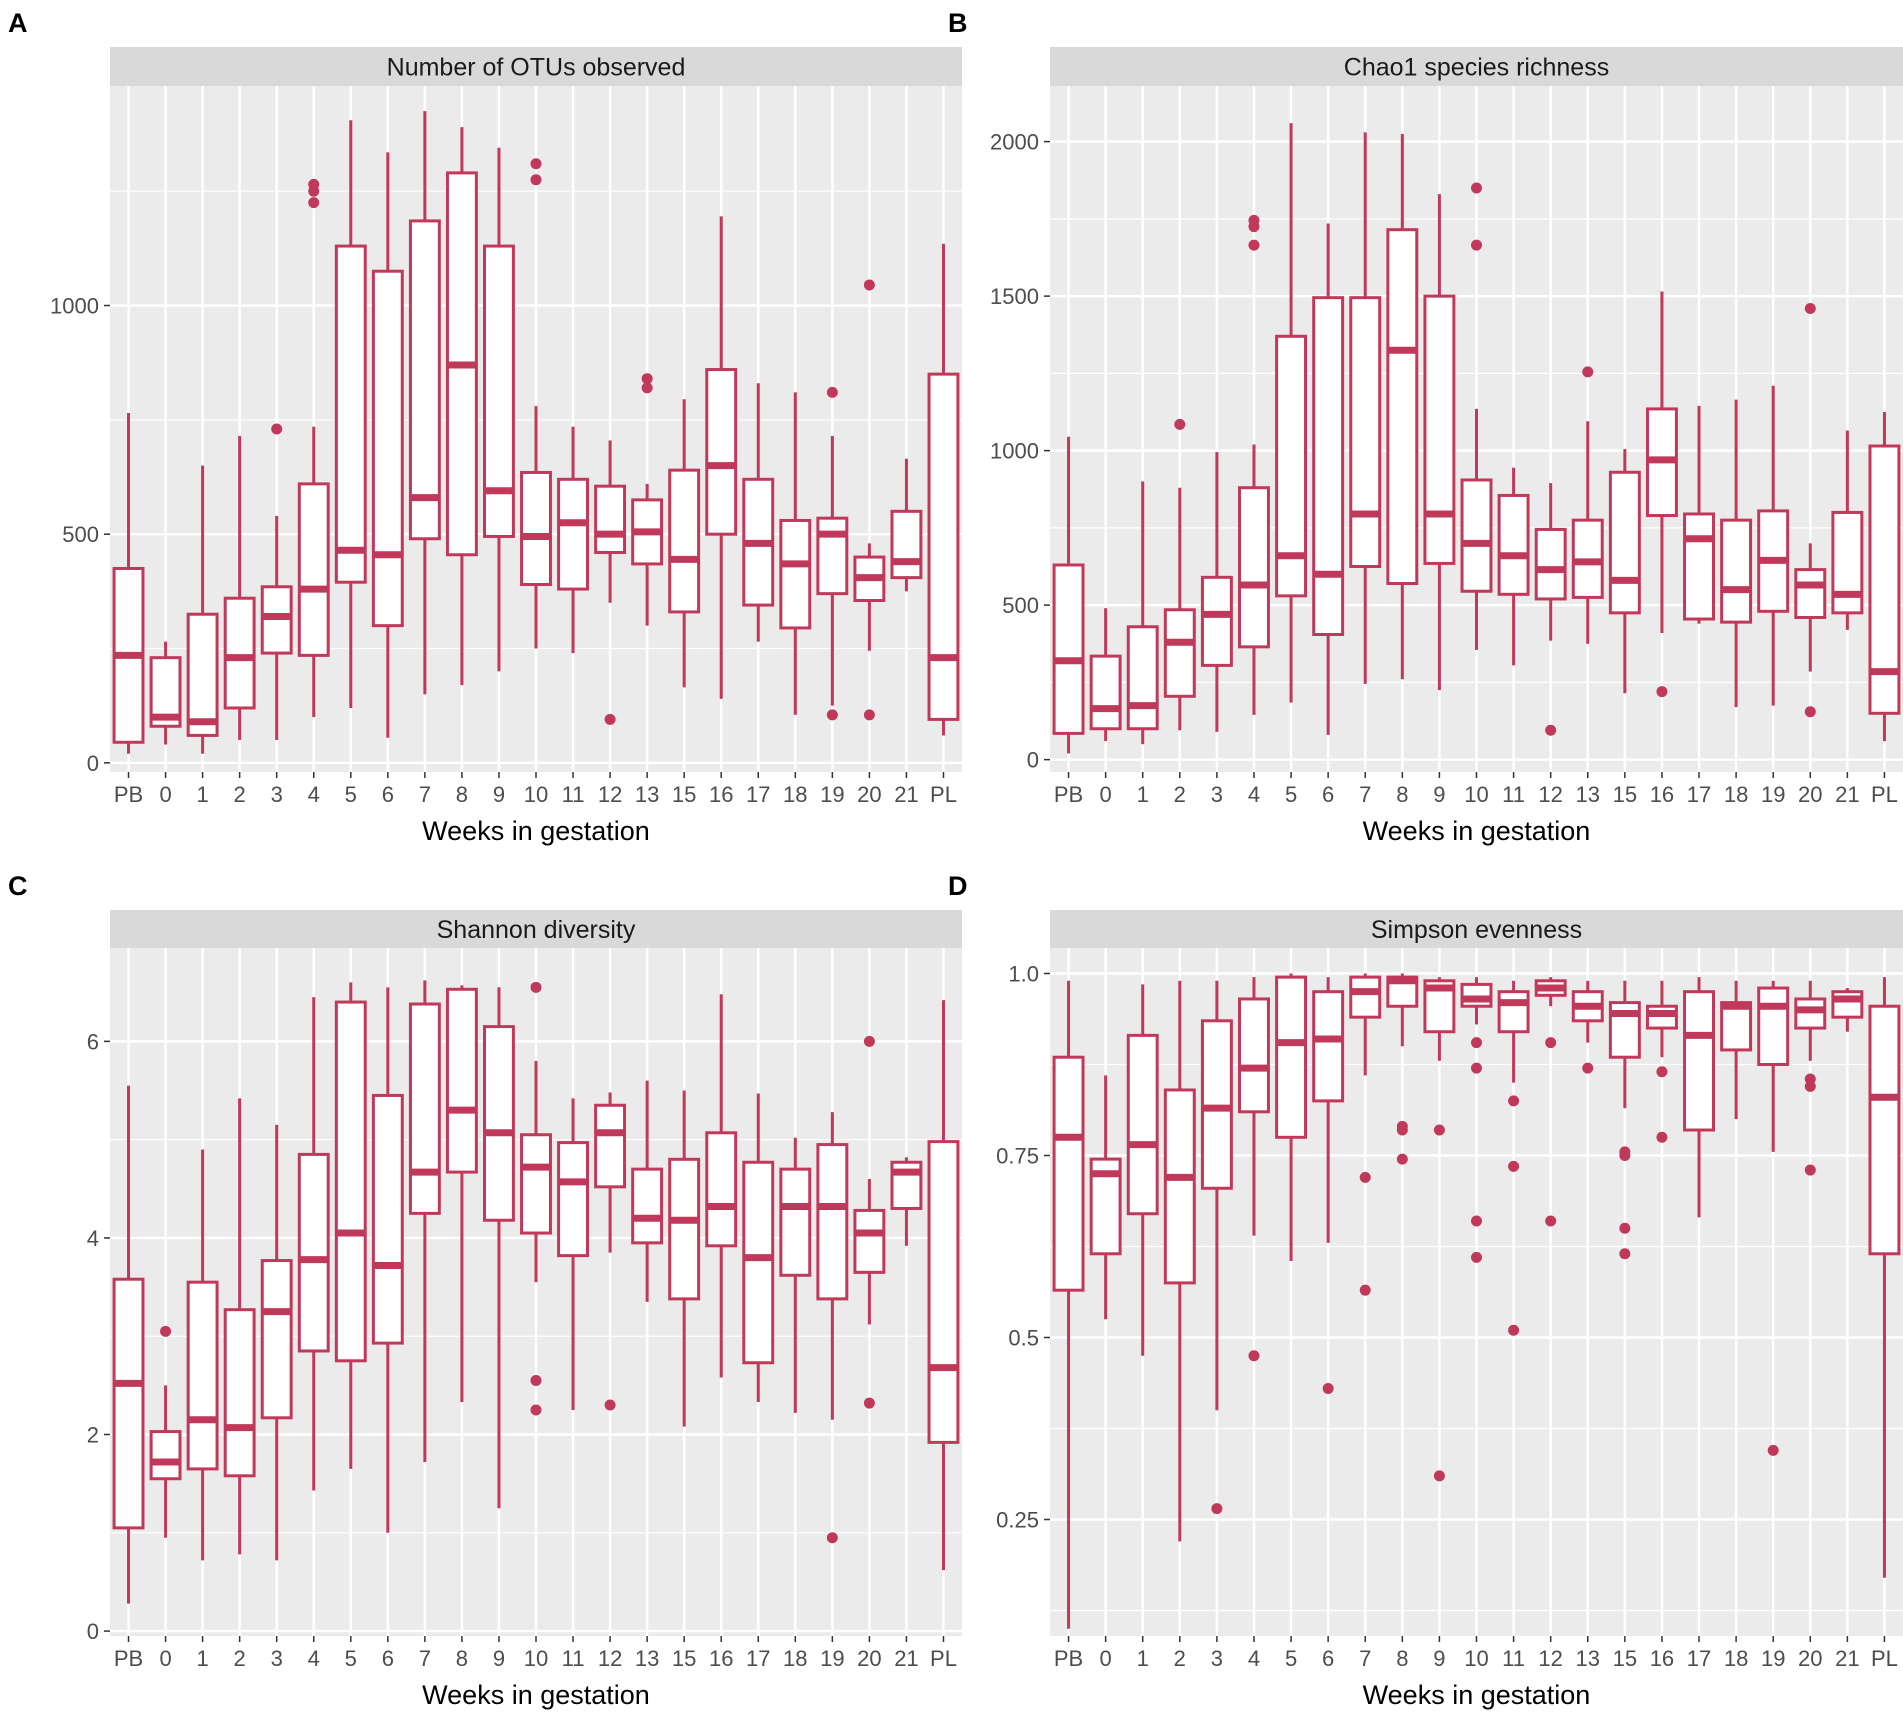 This screenshot has height=1726, width=1903. I want to click on x-tick-label: 13, so click(1588, 1658).